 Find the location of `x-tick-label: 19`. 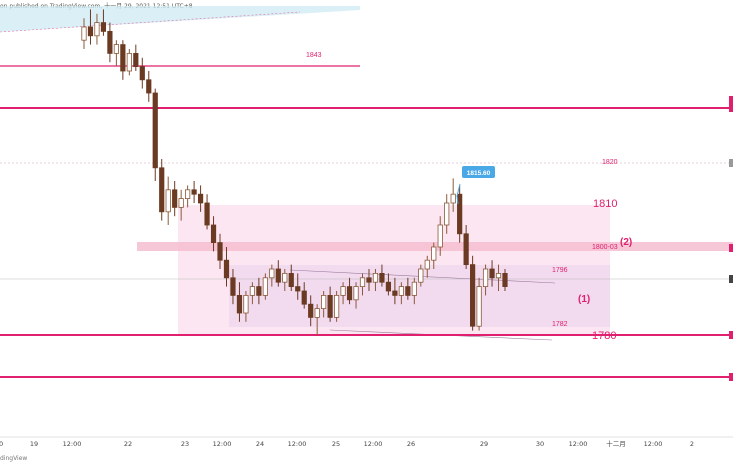

x-tick-label: 19 is located at coordinates (34, 444).